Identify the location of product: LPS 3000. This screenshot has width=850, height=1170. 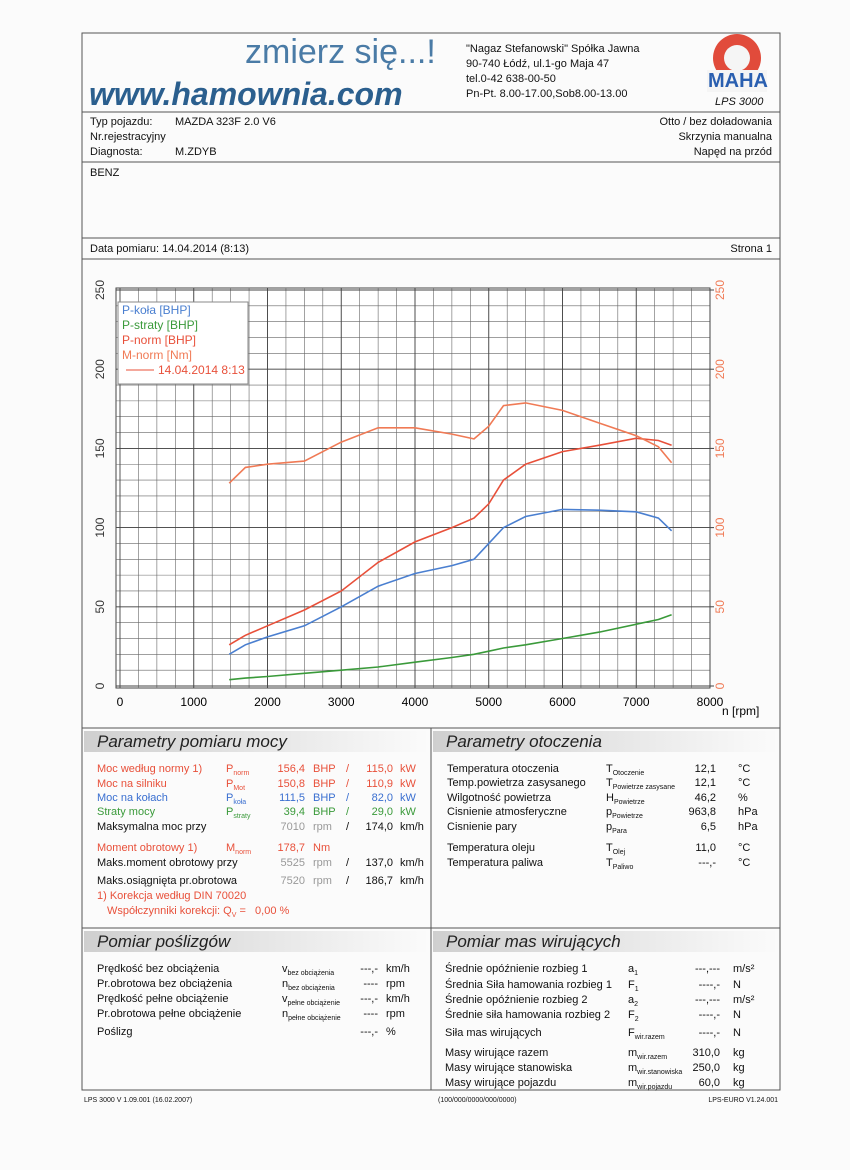
(739, 102).